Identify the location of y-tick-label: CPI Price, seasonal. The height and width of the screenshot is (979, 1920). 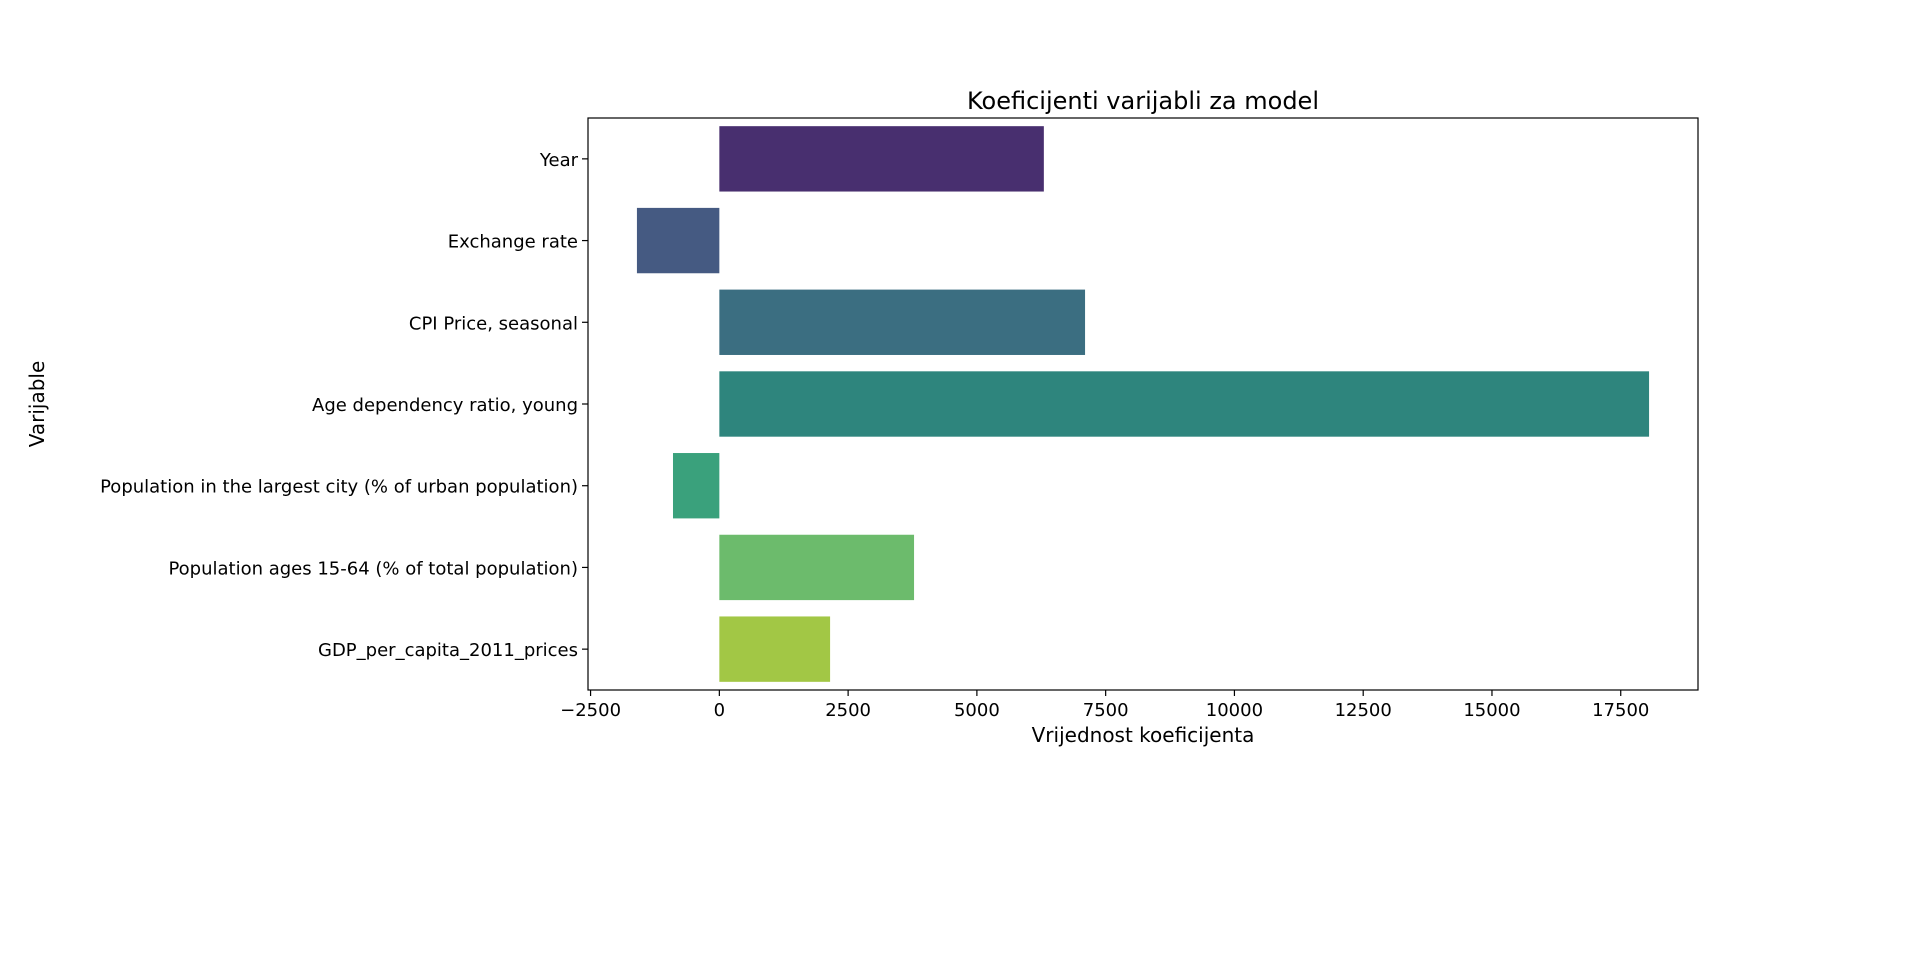
(493, 323).